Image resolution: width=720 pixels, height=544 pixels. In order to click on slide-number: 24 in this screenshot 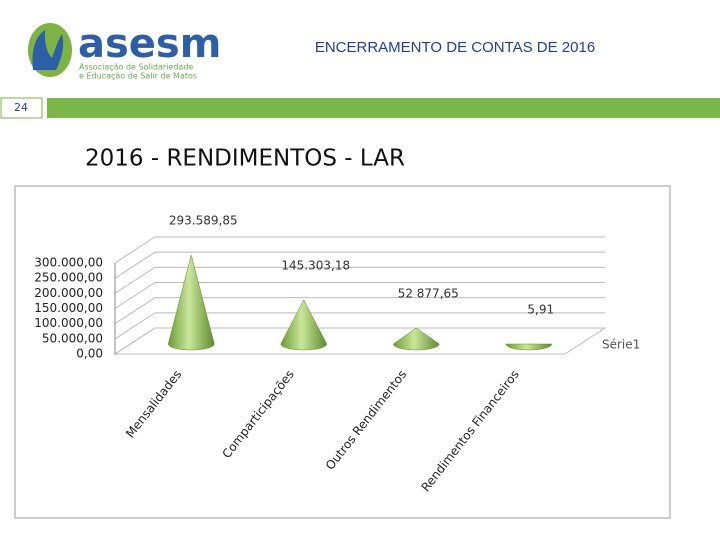, I will do `click(21, 107)`.